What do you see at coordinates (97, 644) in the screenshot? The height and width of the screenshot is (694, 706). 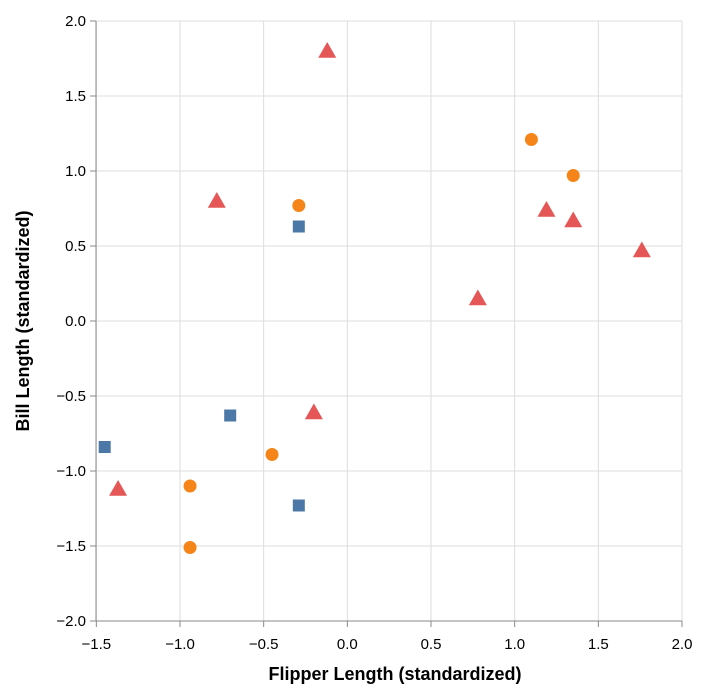 I see `x-tick-label: −1.5` at bounding box center [97, 644].